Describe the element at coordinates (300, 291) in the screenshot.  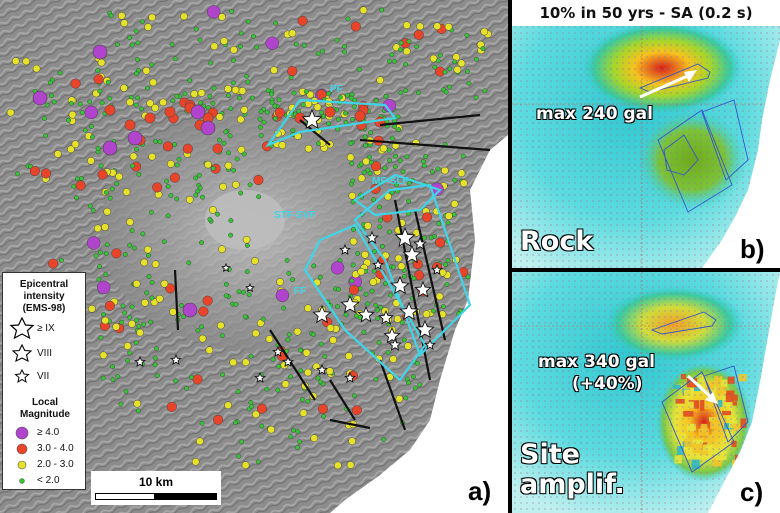
I see `fault-label-ff: FF` at that location.